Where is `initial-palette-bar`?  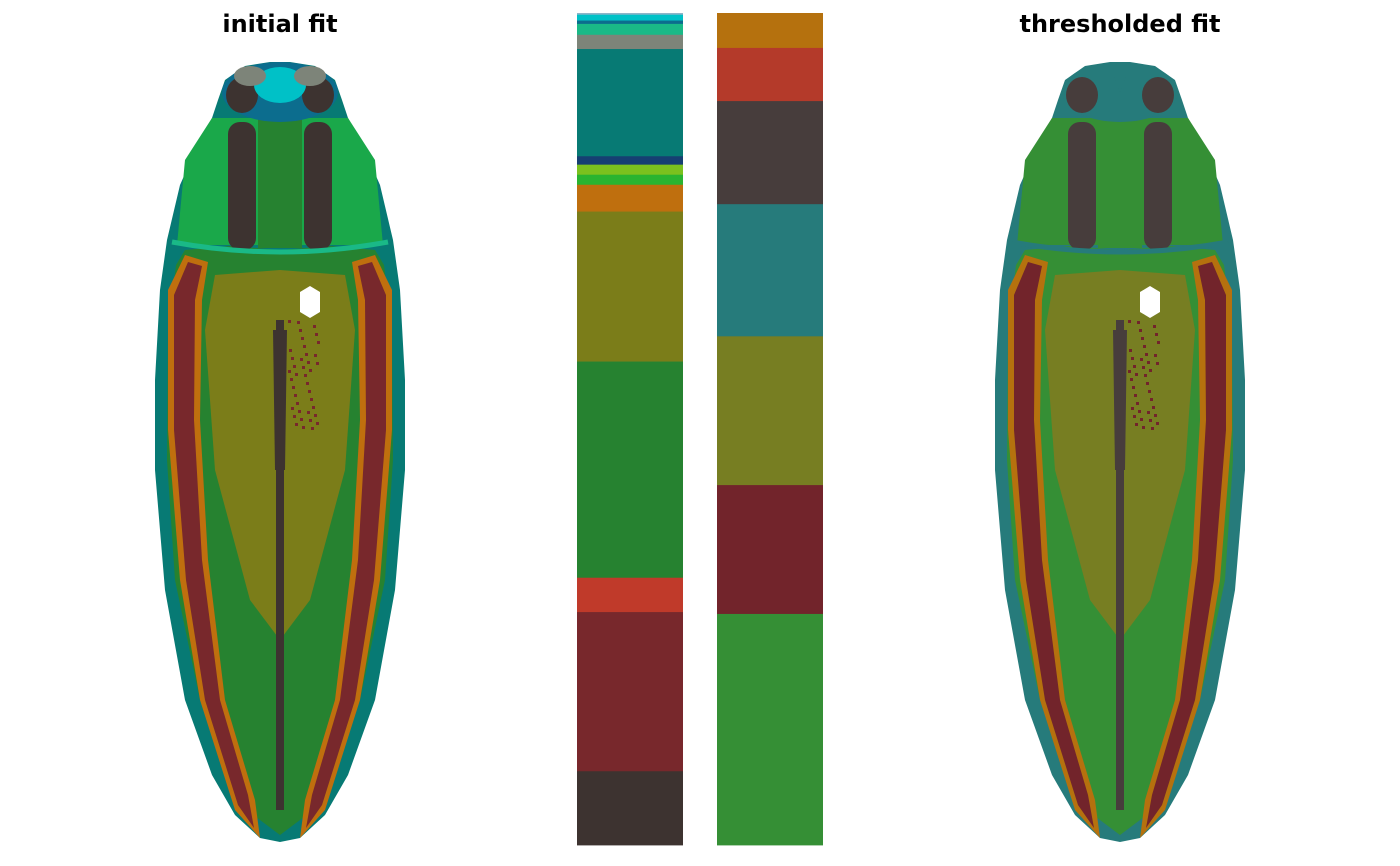 initial-palette-bar is located at coordinates (630, 429).